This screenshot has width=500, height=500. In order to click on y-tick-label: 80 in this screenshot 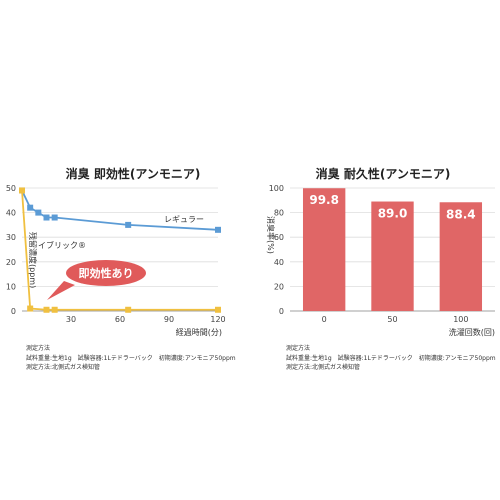, I will do `click(279, 213)`.